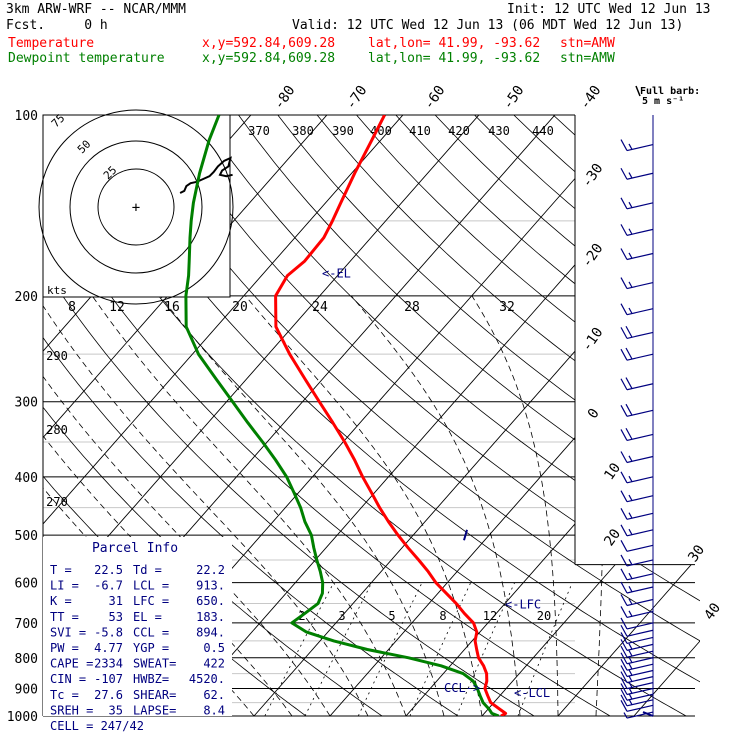  I want to click on temperature-legend-label: Temperature, so click(51, 43).